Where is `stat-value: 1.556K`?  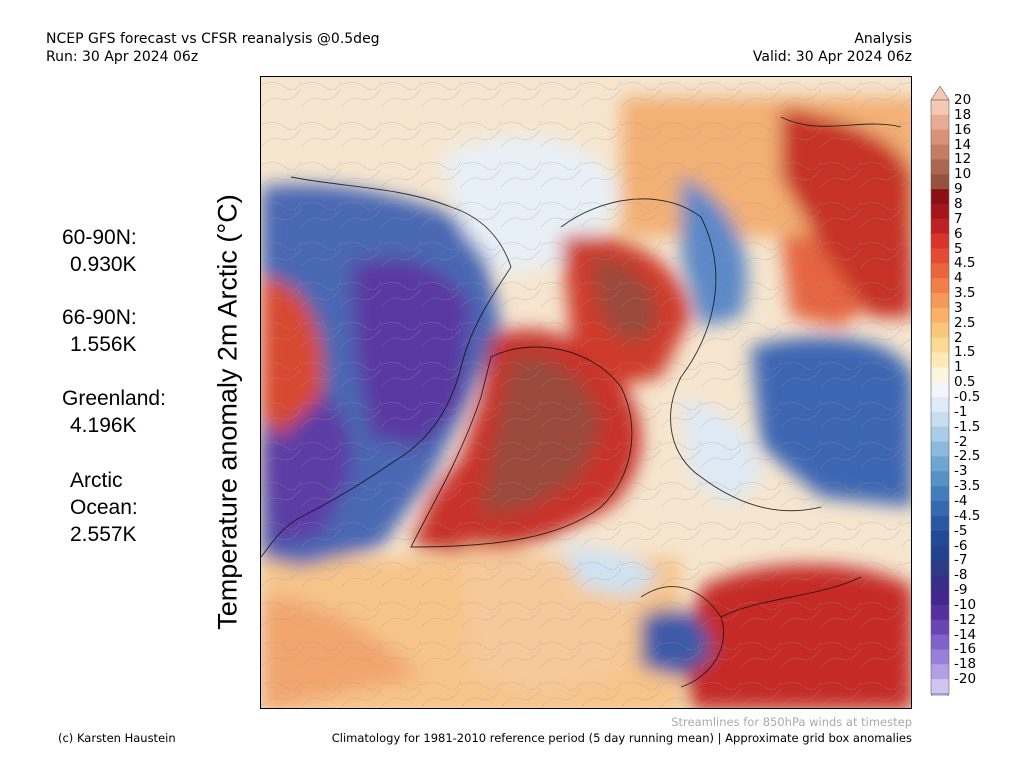 stat-value: 1.556K is located at coordinates (103, 344).